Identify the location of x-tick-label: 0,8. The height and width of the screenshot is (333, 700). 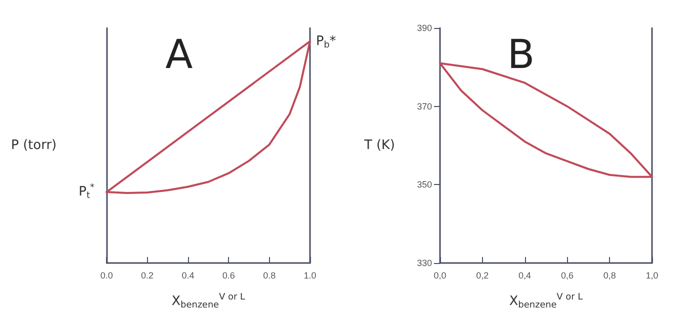
(609, 275).